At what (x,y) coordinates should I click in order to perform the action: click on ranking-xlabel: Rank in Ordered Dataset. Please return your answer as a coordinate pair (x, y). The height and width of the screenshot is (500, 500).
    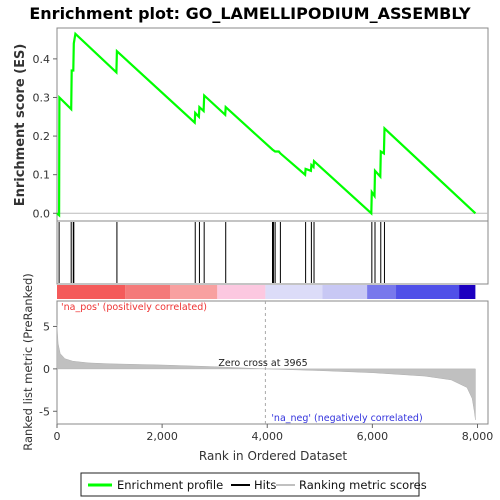
    Looking at the image, I should click on (273, 456).